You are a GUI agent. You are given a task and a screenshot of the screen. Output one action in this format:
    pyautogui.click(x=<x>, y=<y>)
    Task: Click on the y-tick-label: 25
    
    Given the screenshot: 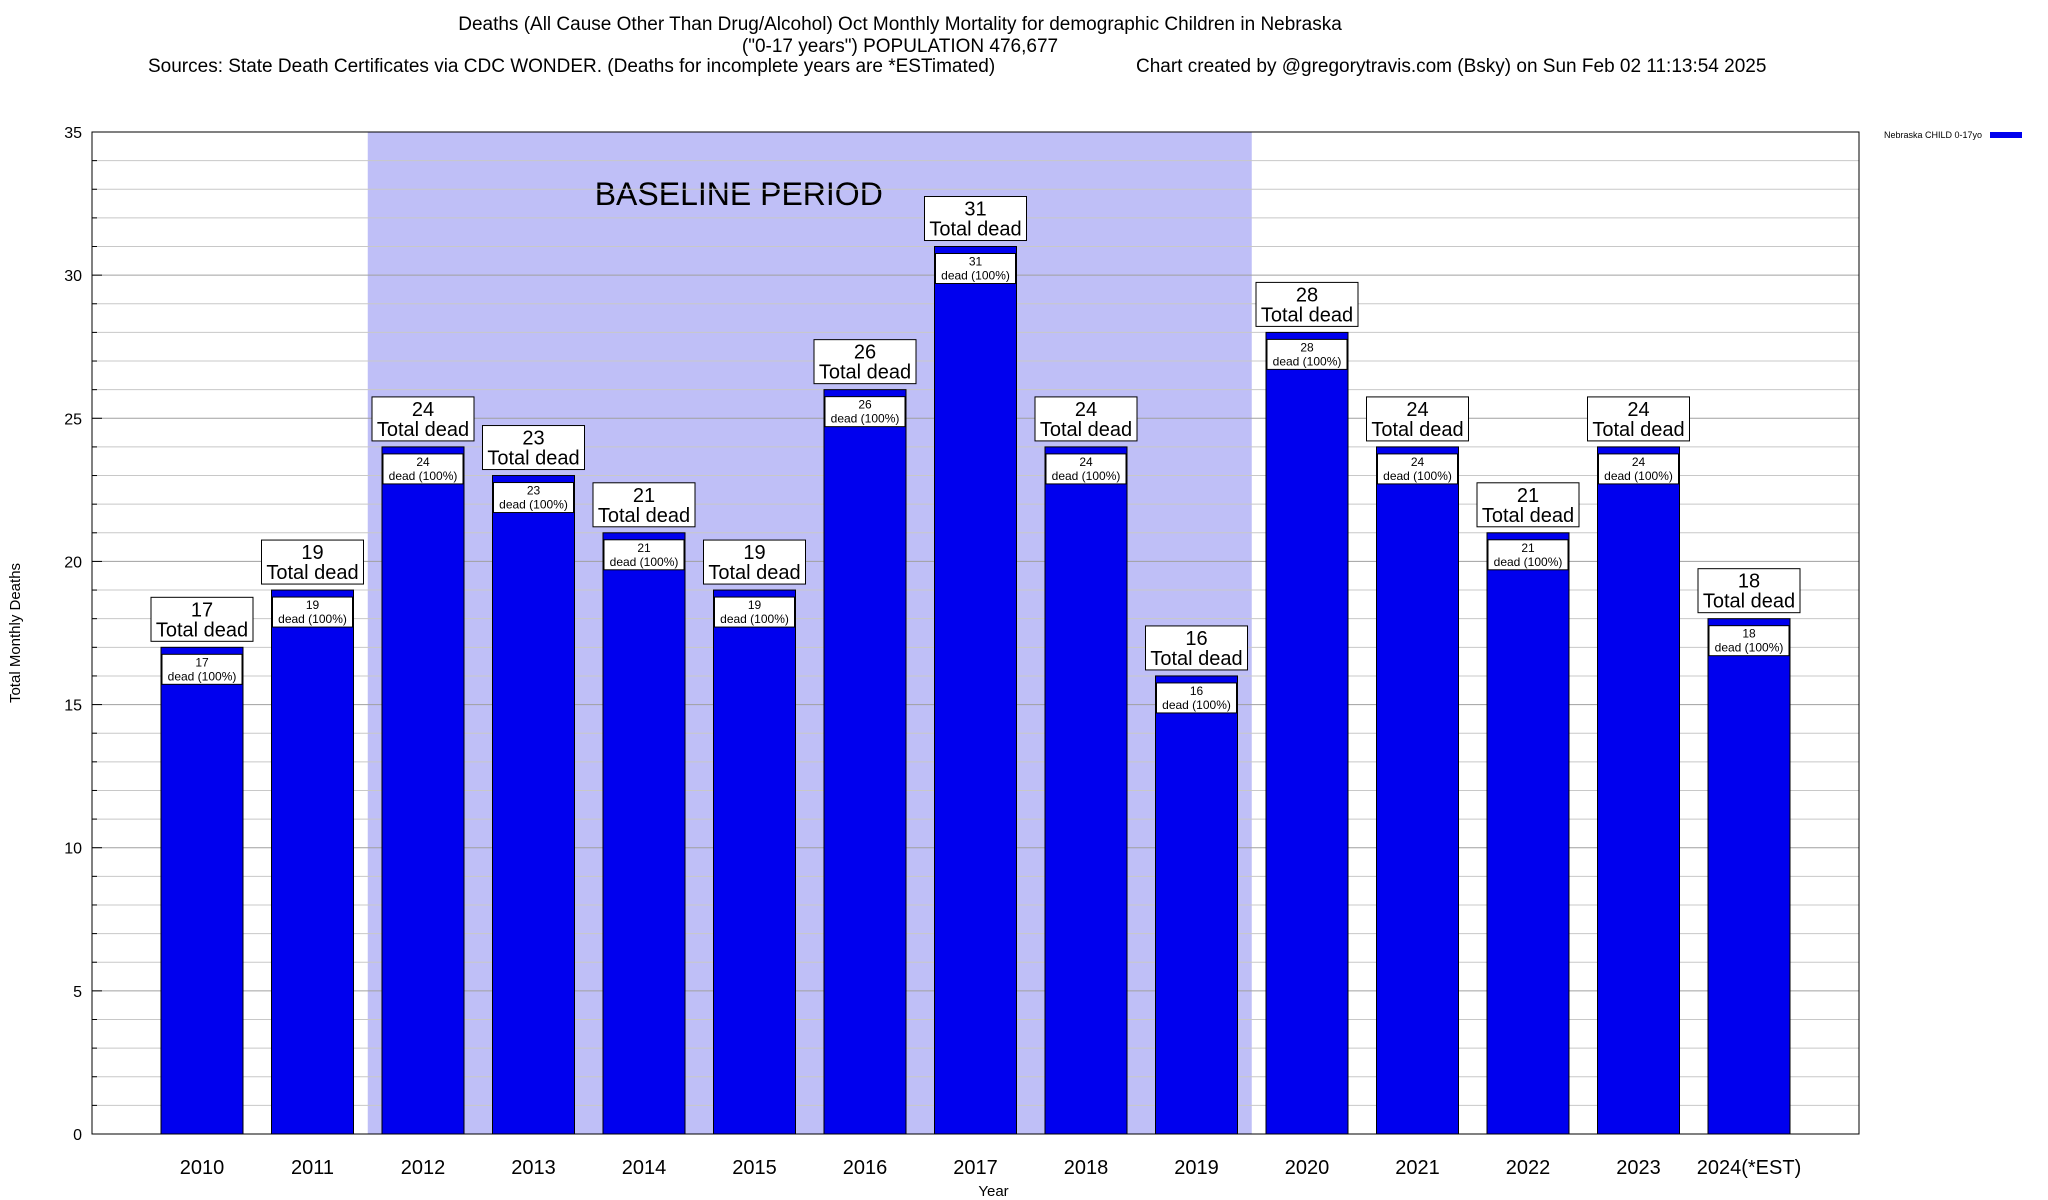 What is the action you would take?
    pyautogui.click(x=73, y=419)
    